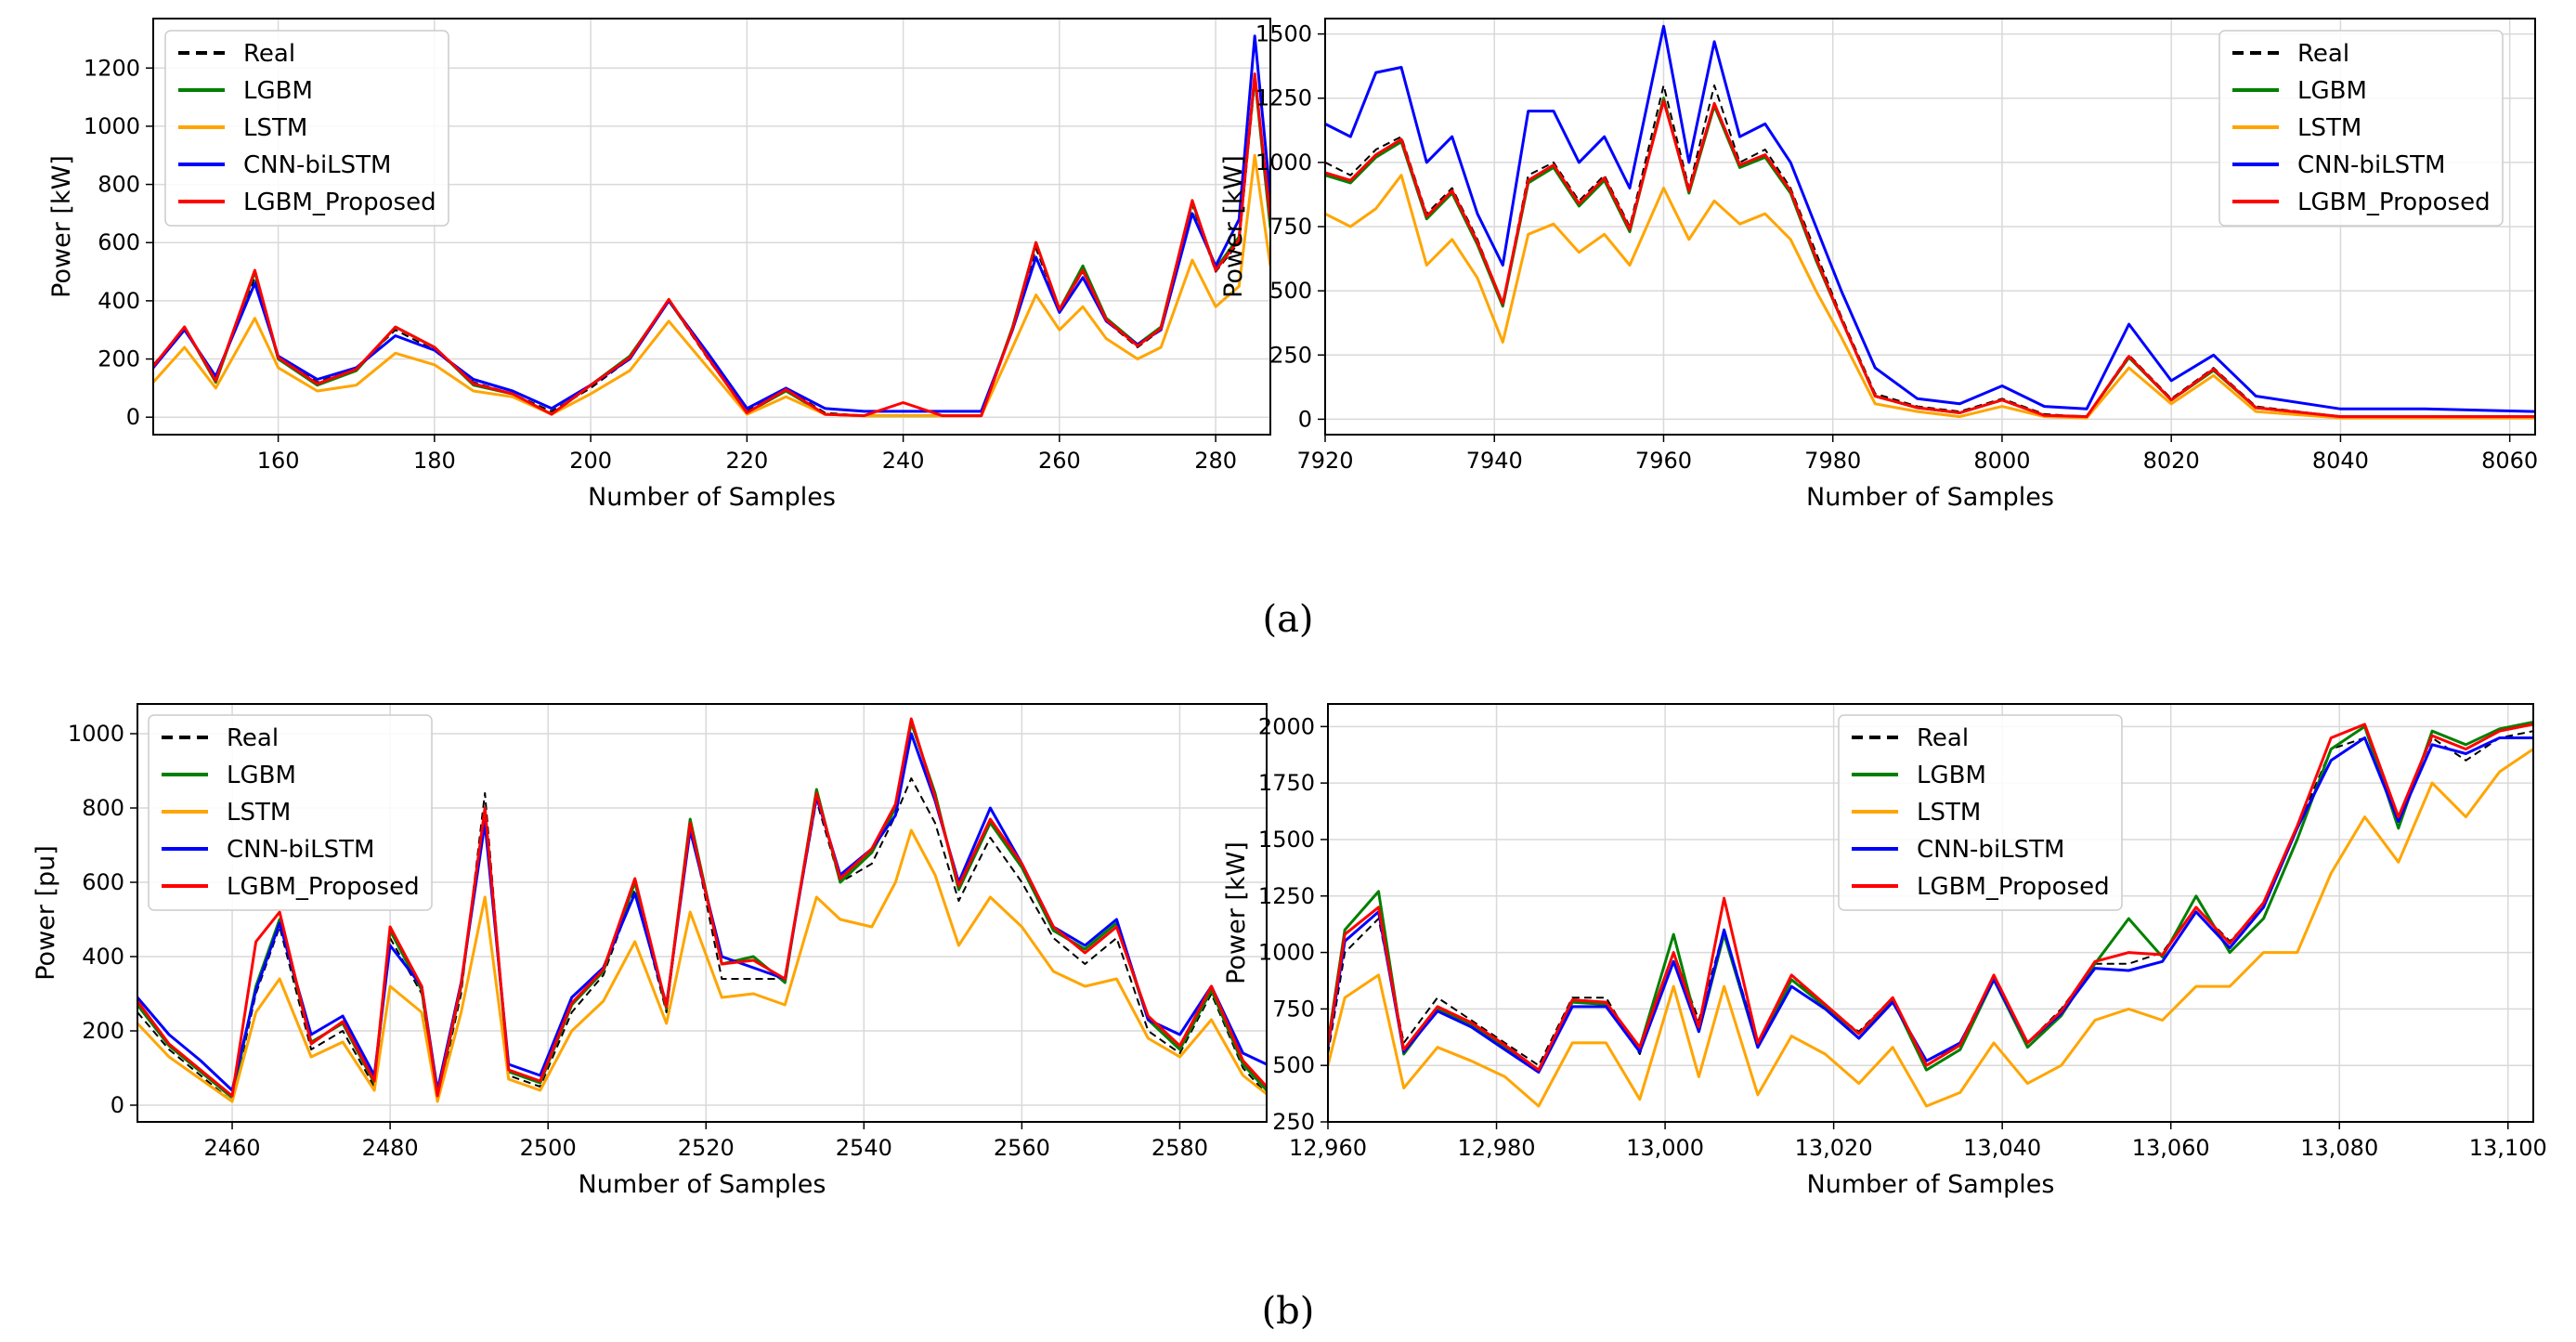 This screenshot has width=2576, height=1342. What do you see at coordinates (2508, 1148) in the screenshot?
I see `x-tick-label: 13,100` at bounding box center [2508, 1148].